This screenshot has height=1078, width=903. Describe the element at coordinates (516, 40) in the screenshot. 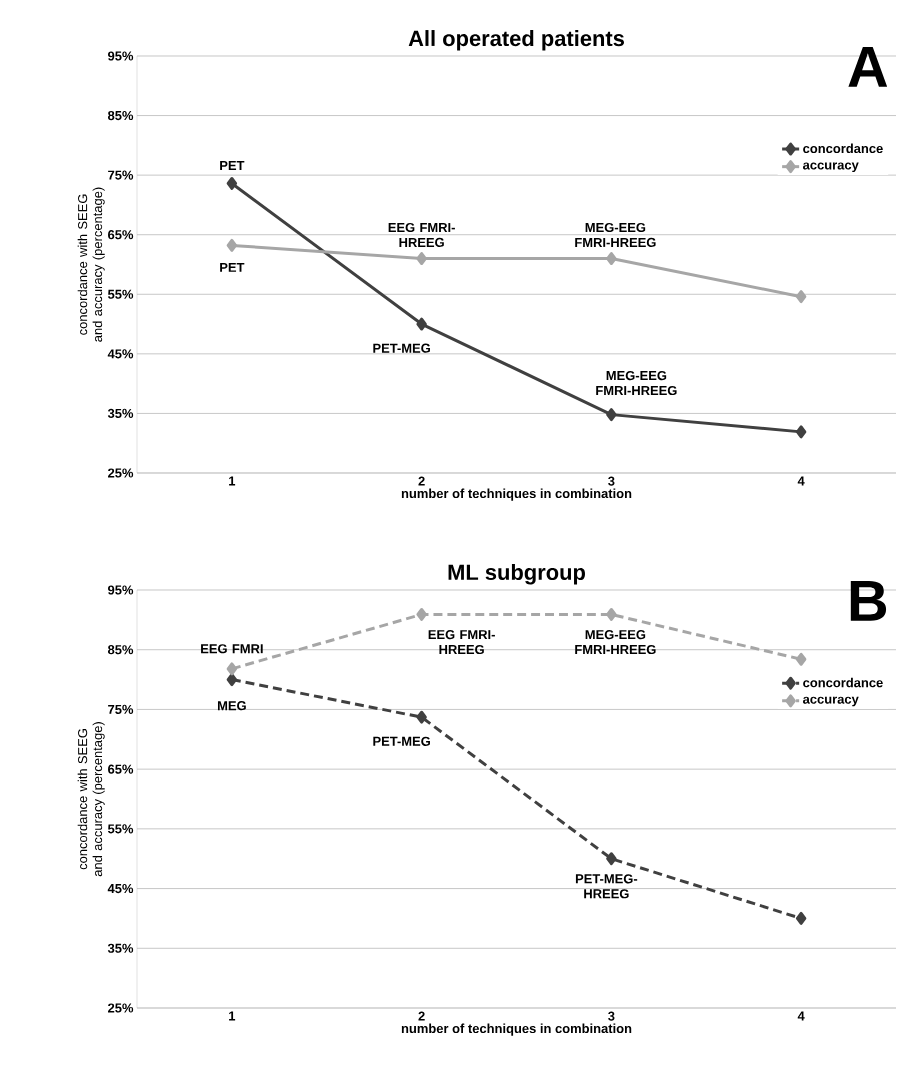

I see `chart-title: All operated patients` at that location.